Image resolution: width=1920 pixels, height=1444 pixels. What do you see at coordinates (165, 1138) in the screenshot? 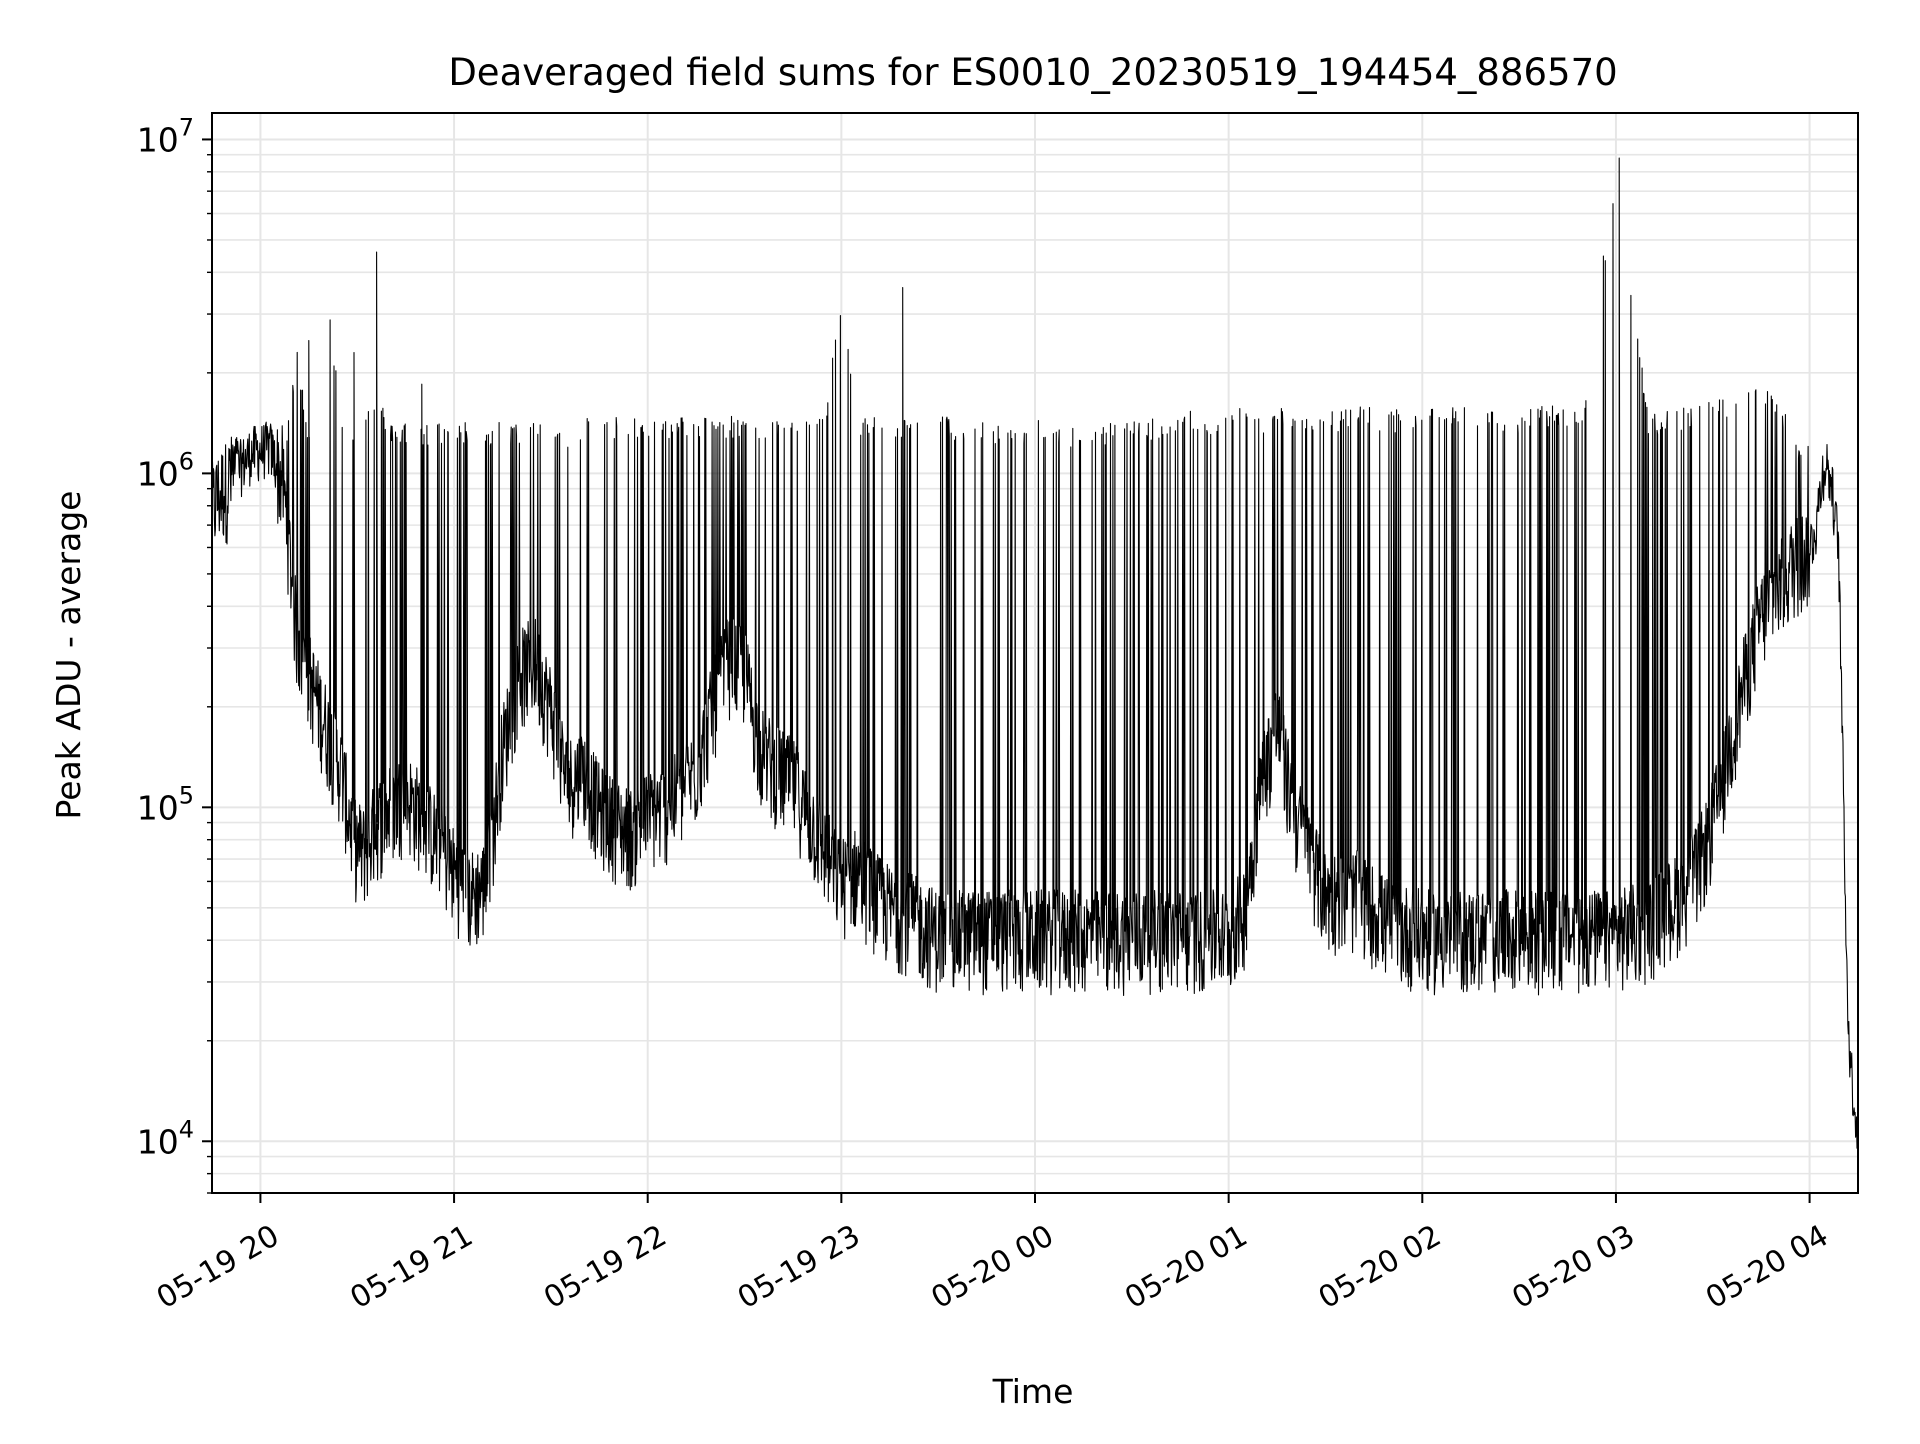
I see `y-tick-label: 10⁴` at bounding box center [165, 1138].